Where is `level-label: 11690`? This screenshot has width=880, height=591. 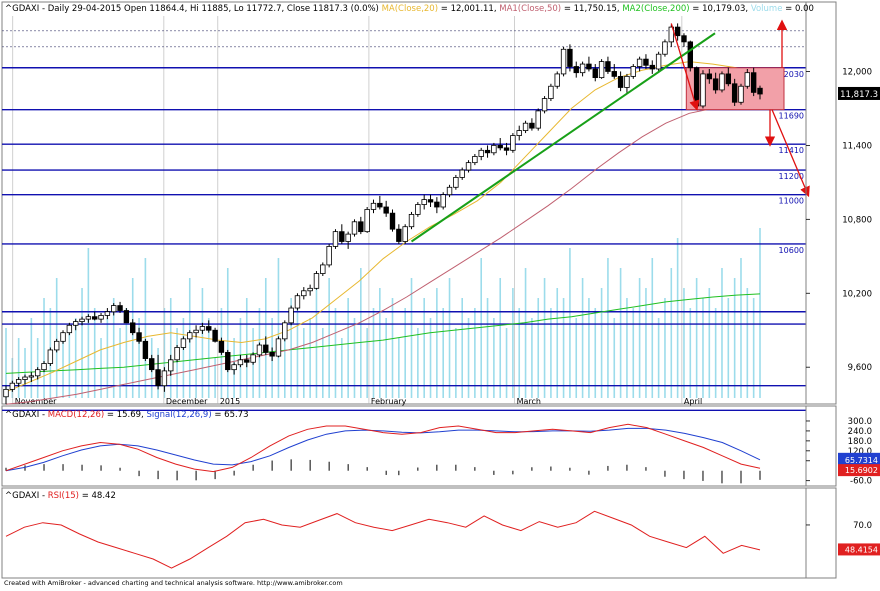
level-label: 11690 is located at coordinates (791, 116).